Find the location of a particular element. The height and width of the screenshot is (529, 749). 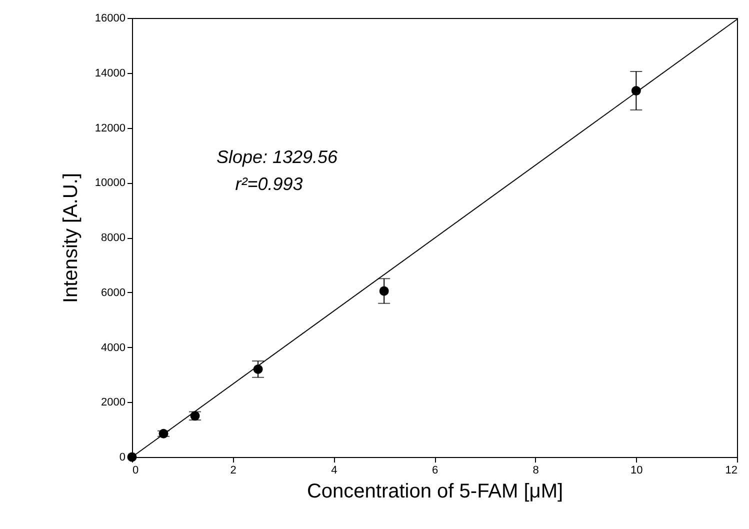

x-tick-label: 10 is located at coordinates (636, 470).